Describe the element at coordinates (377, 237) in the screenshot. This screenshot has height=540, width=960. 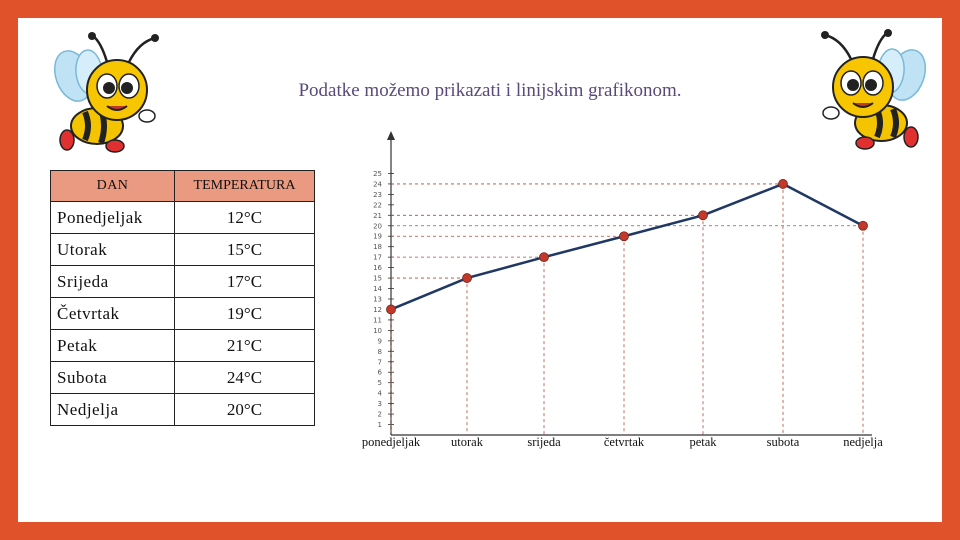
I see `y-tick-label: 19` at that location.